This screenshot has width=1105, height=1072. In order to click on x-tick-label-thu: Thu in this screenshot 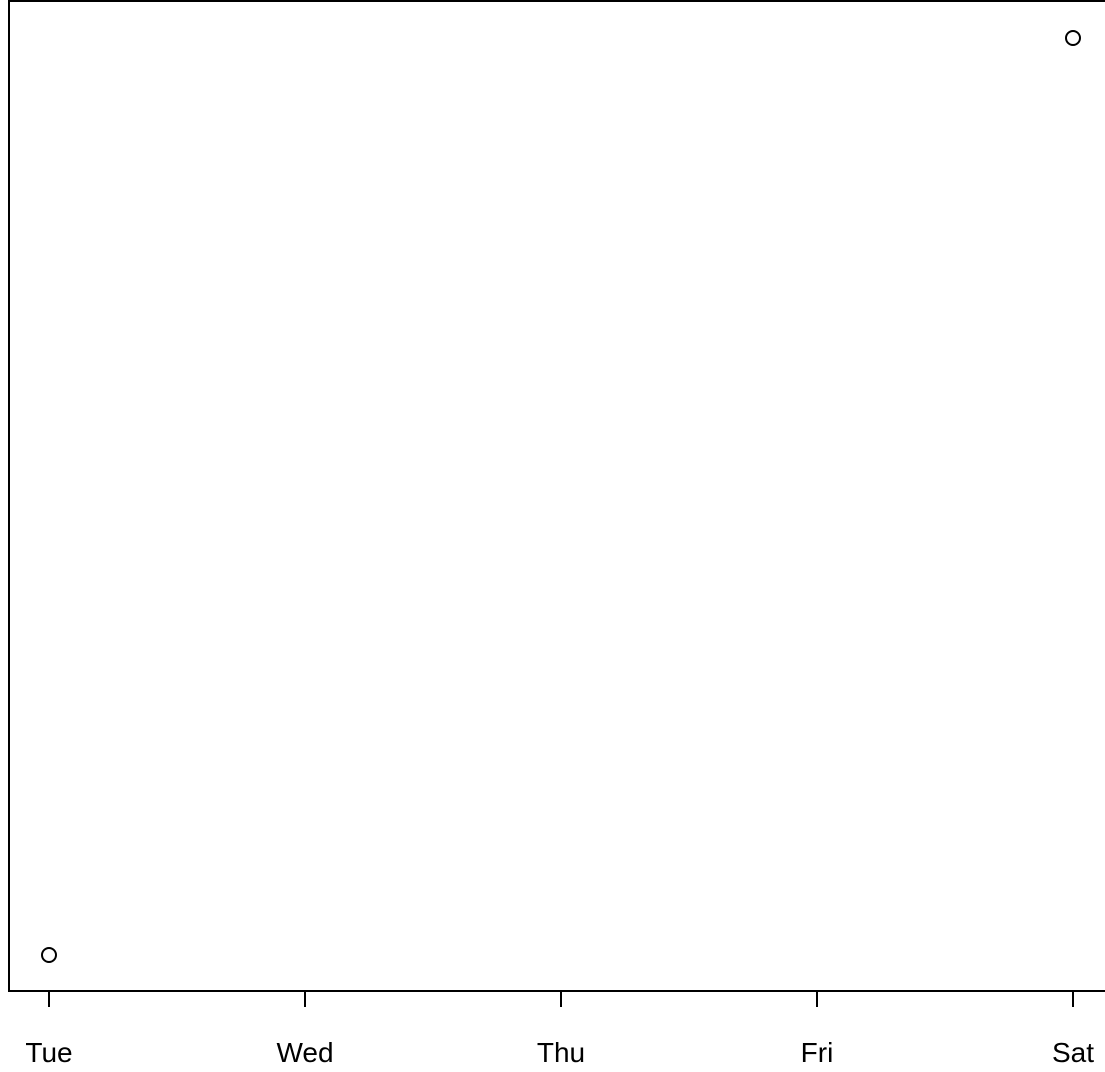, I will do `click(561, 1052)`.